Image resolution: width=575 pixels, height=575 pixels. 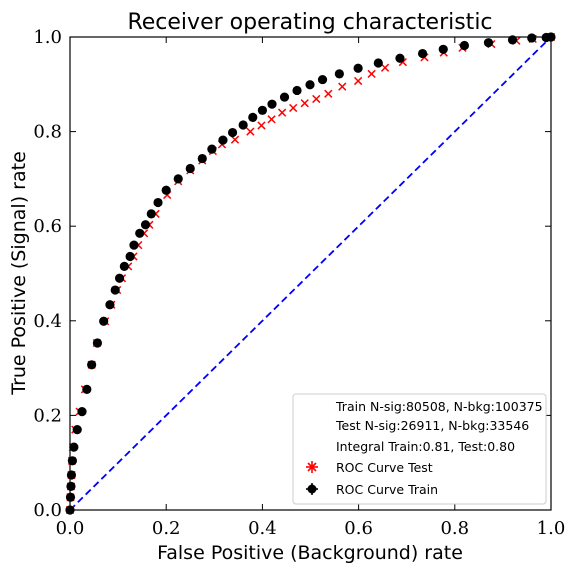 I want to click on y-tick-label: 0.4, so click(x=47, y=321).